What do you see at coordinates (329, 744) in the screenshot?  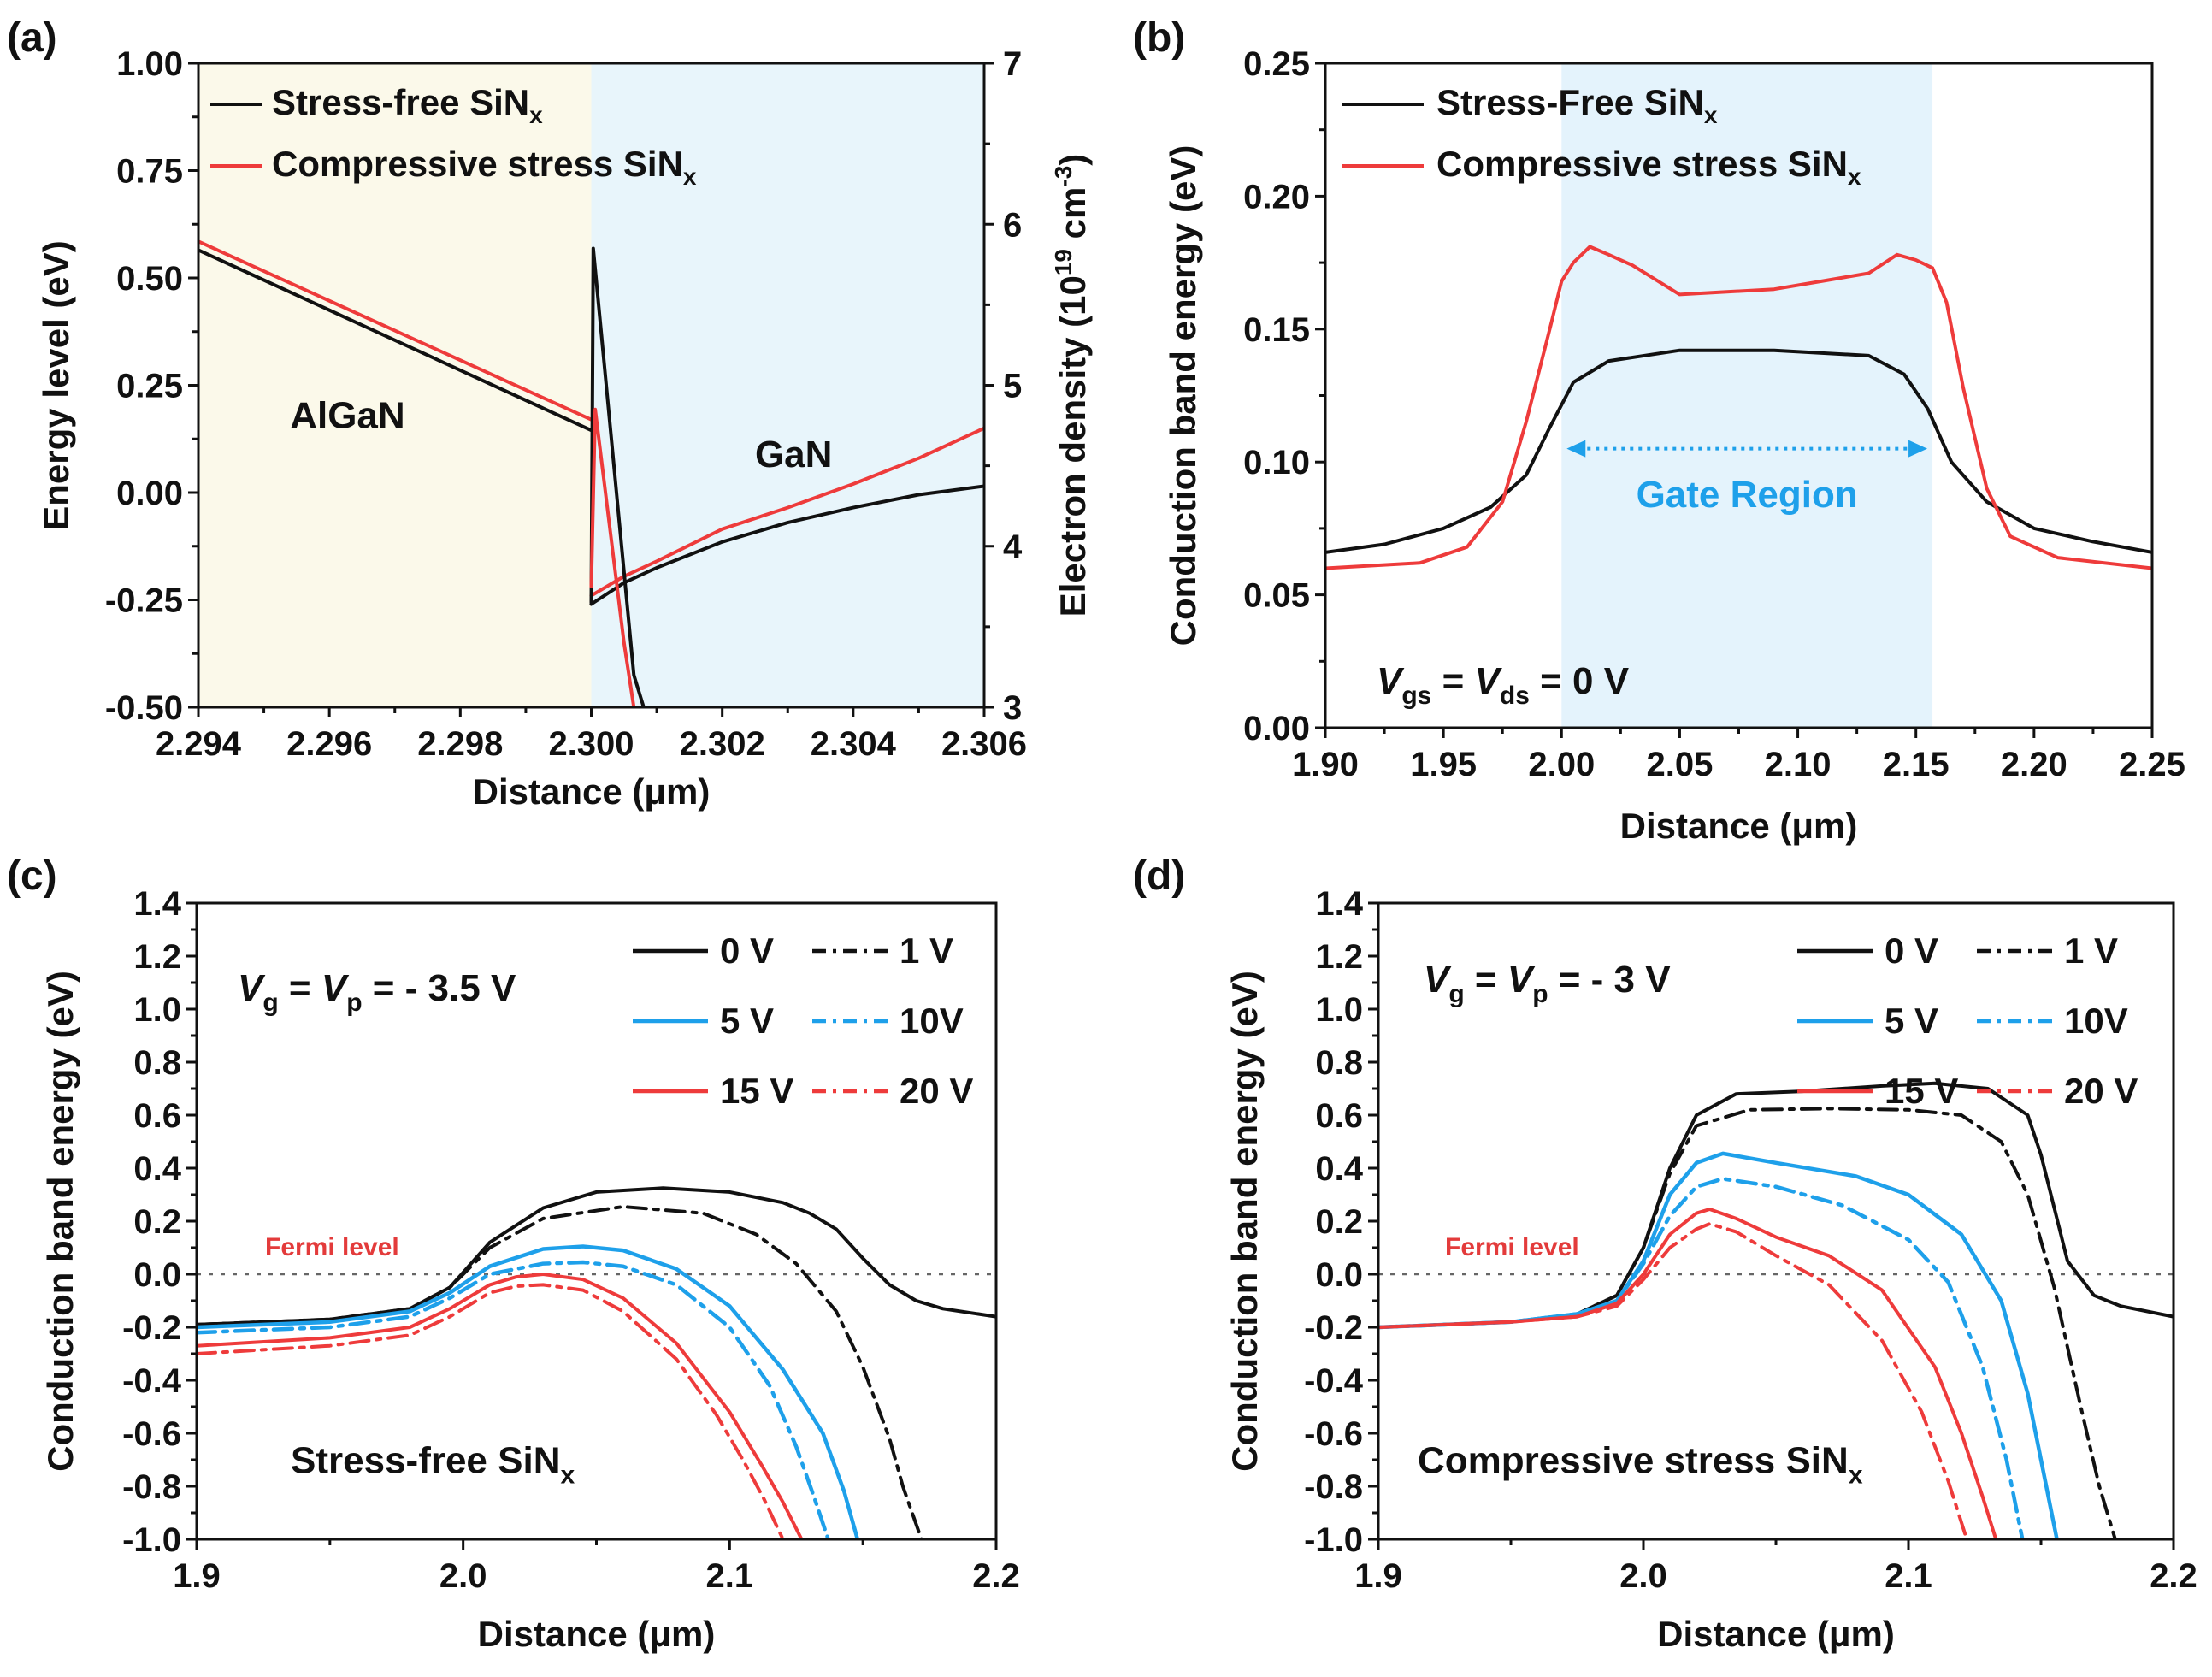 I see `x-tick-label-a-1: 2.296` at bounding box center [329, 744].